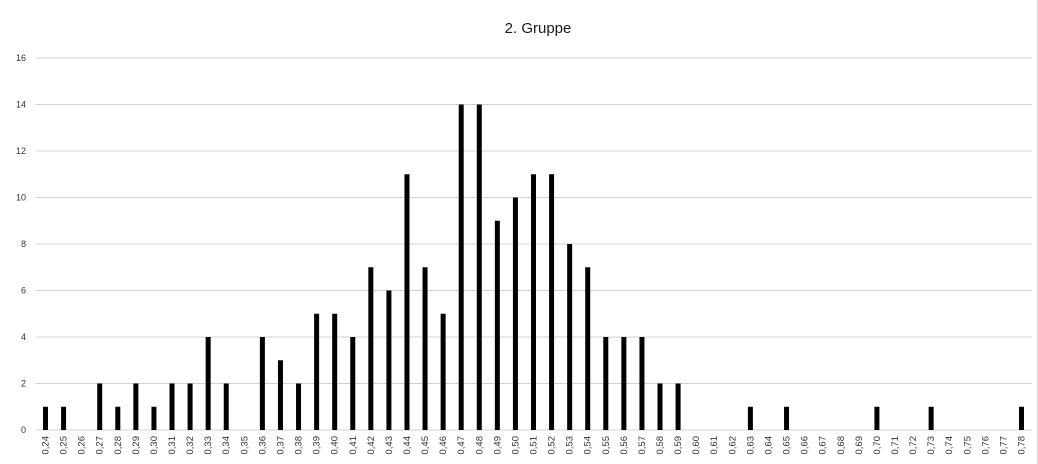 Image resolution: width=1038 pixels, height=464 pixels. I want to click on x-tick-label: 0,28, so click(118, 445).